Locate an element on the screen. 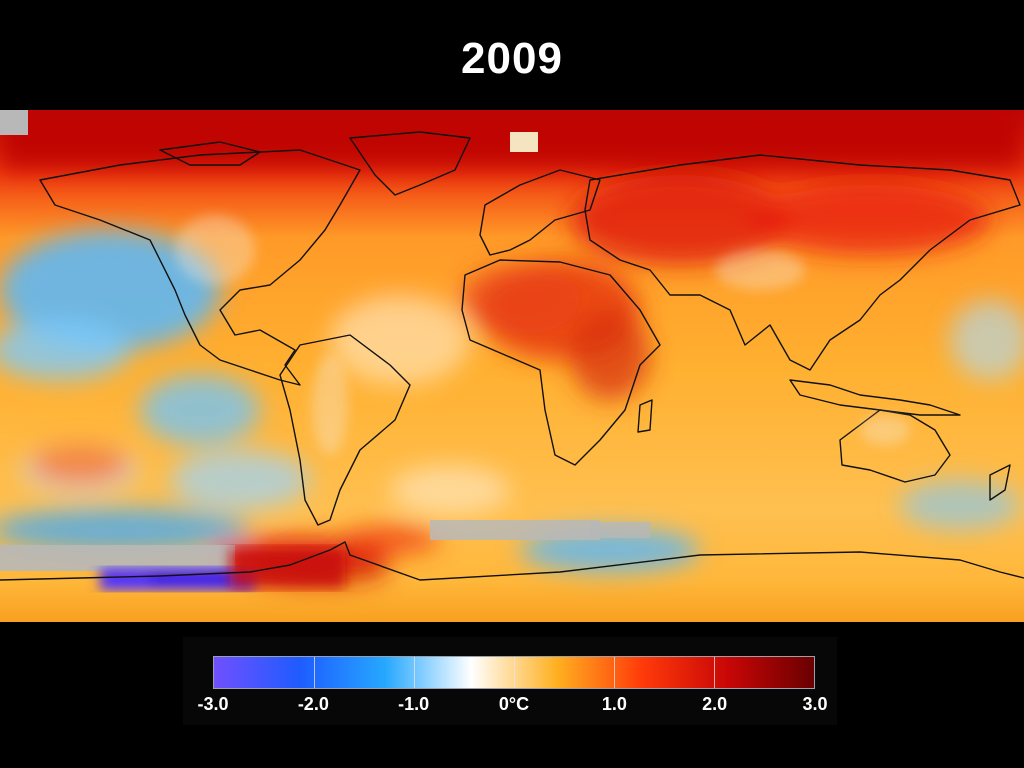 The width and height of the screenshot is (1024, 768). color-scale-tick-label: 0°C is located at coordinates (514, 704).